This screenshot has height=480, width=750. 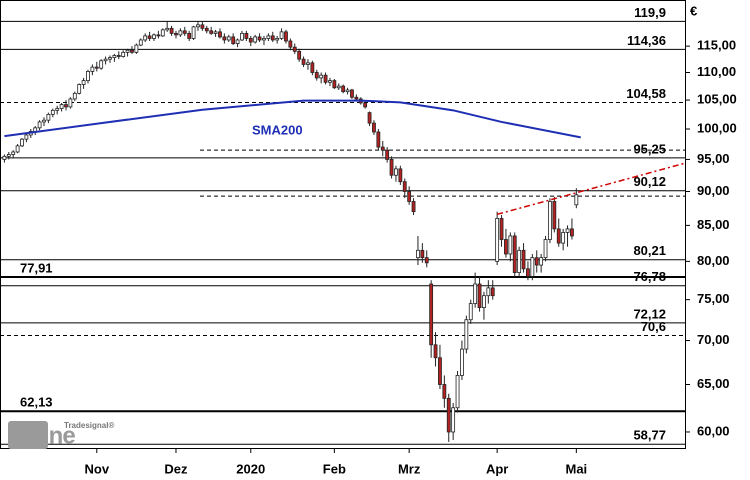 I want to click on sma-label: SMA200, so click(x=277, y=129).